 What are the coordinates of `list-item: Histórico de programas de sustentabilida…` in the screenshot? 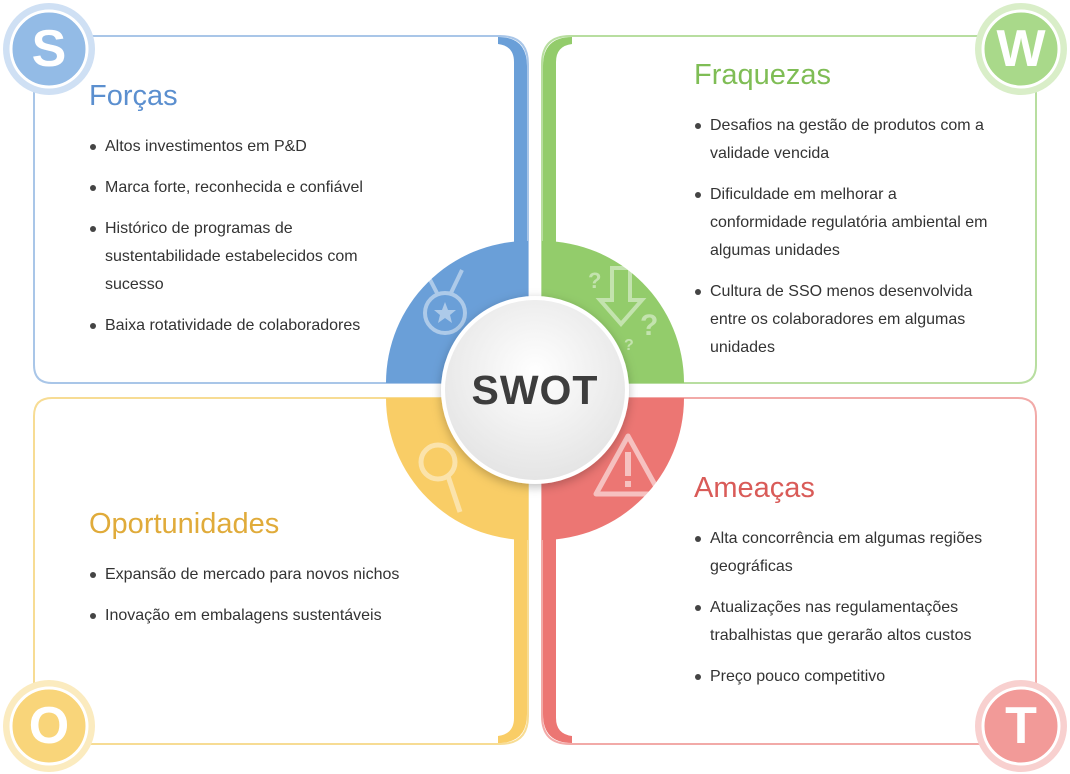 It's located at (239, 257).